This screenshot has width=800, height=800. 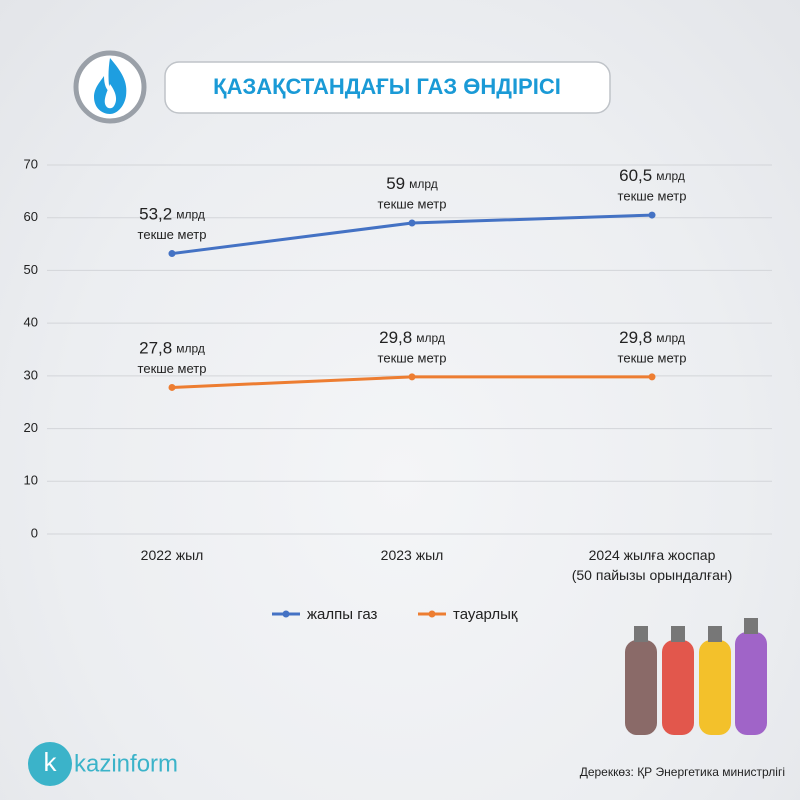 What do you see at coordinates (395, 183) in the screenshot?
I see `value-number: 59` at bounding box center [395, 183].